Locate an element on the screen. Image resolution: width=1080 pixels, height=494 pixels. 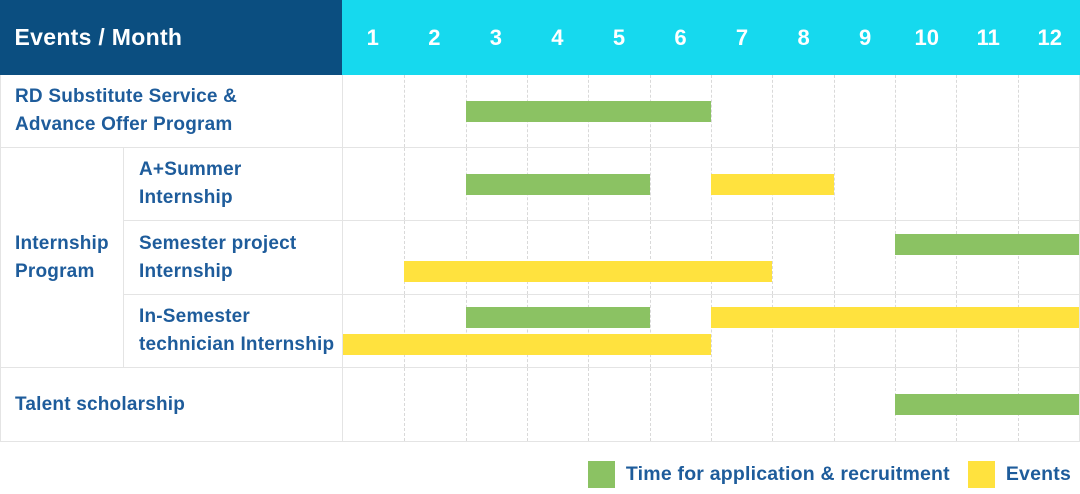
legend-label-application: Time for application & recruitment is located at coordinates (787, 474).